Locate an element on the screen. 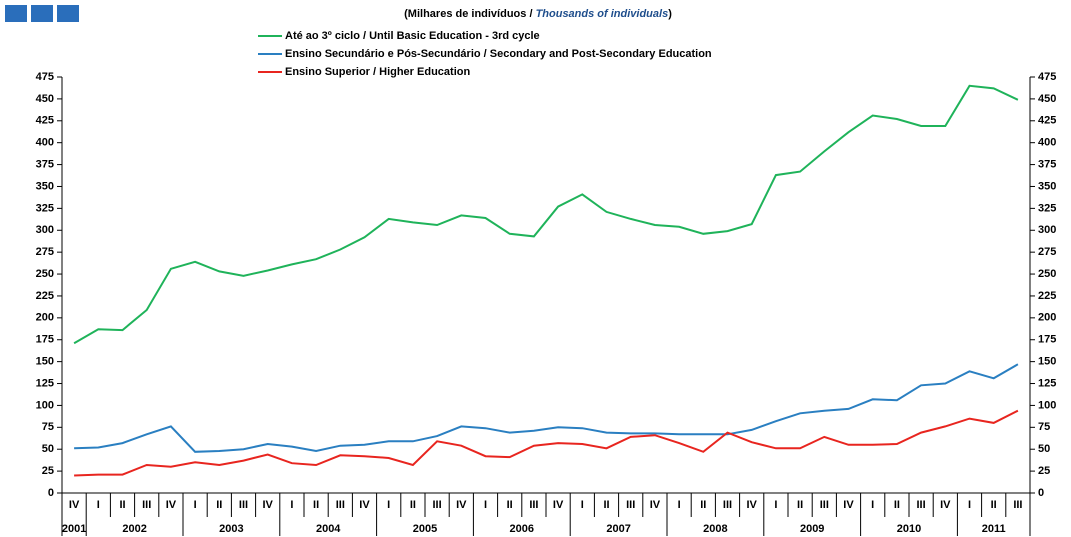 Image resolution: width=1071 pixels, height=537 pixels. year-label: 2007 is located at coordinates (618, 529).